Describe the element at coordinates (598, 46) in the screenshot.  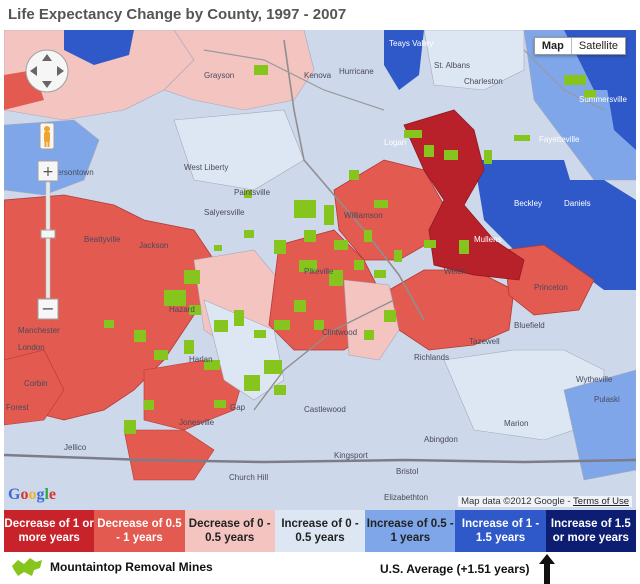
I see `map-type-satellite-button: Satellite` at that location.